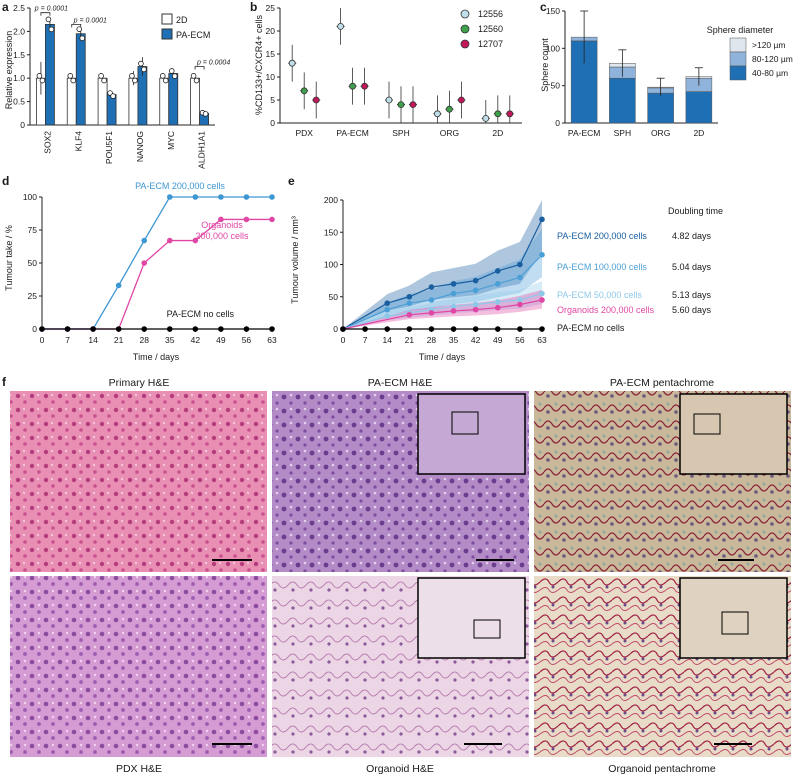  I want to click on a-pvalue: p = 0.0001, so click(51, 9).